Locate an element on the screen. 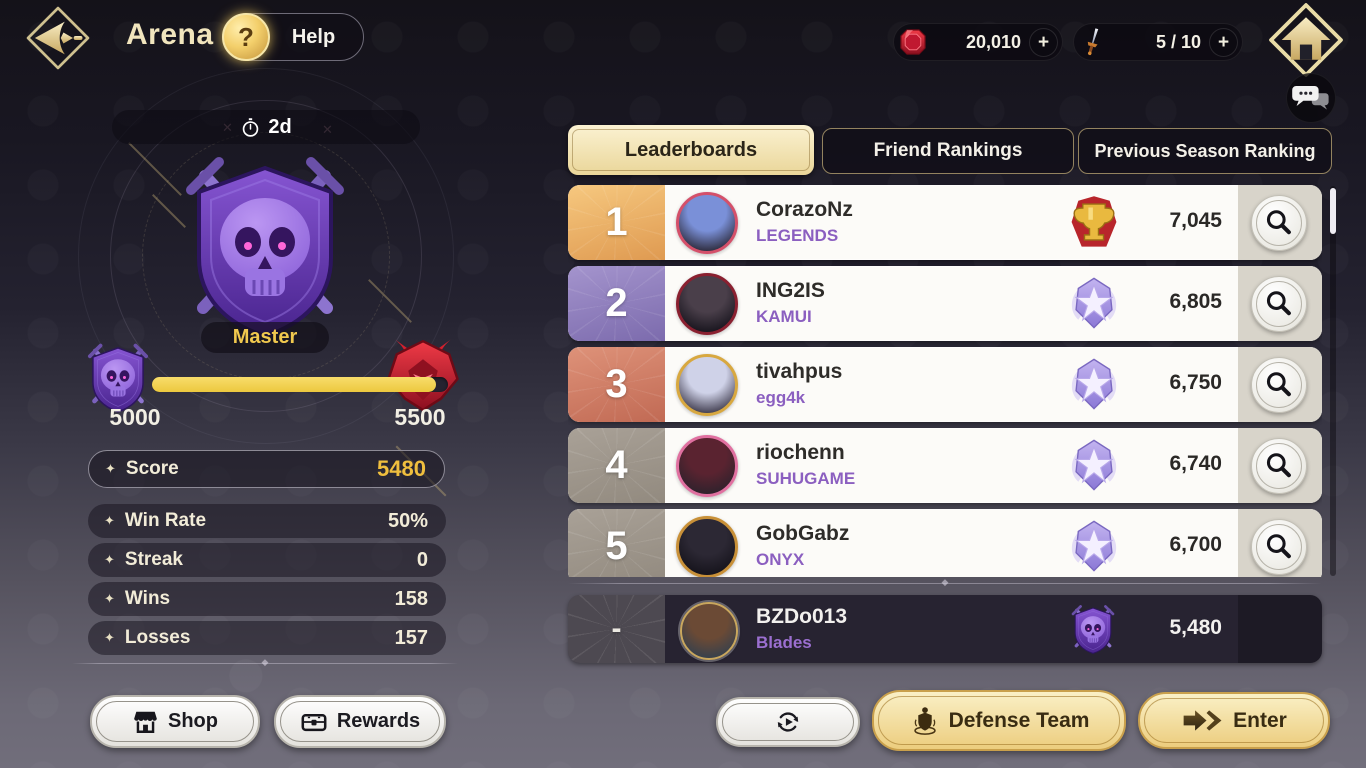  guild-name: KAMUI is located at coordinates (784, 316).